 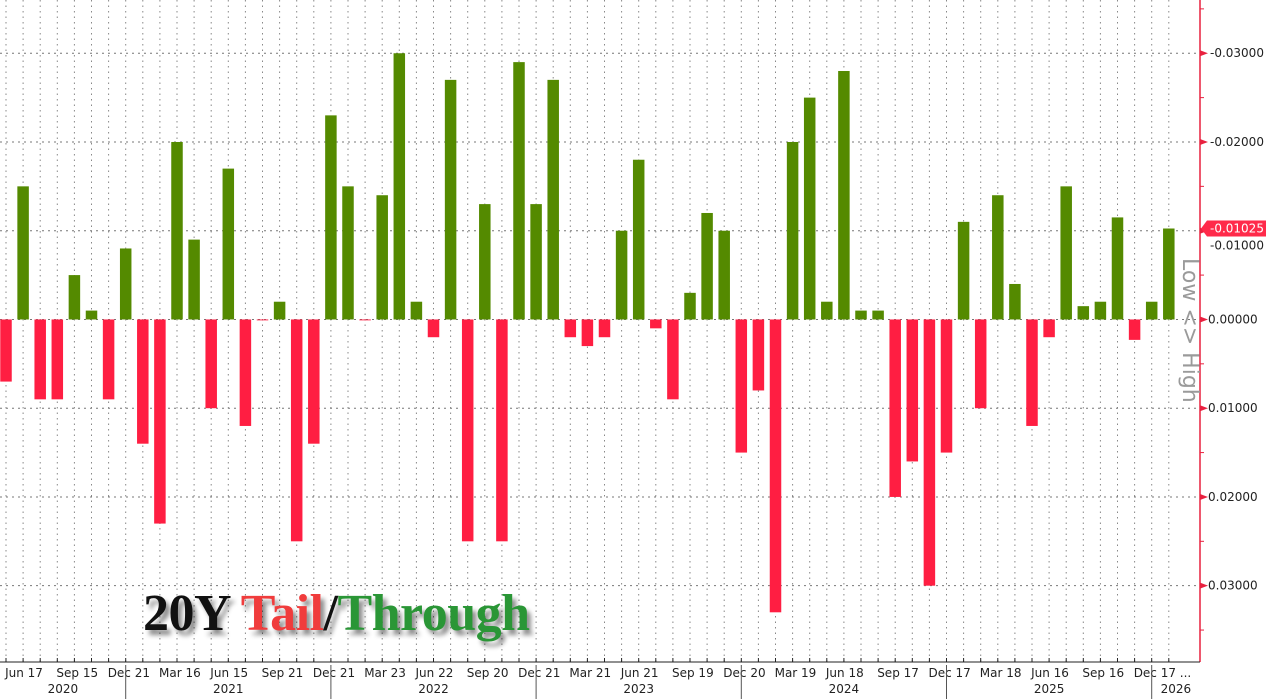 What do you see at coordinates (228, 673) in the screenshot?
I see `x-tick-label: Jun 15` at bounding box center [228, 673].